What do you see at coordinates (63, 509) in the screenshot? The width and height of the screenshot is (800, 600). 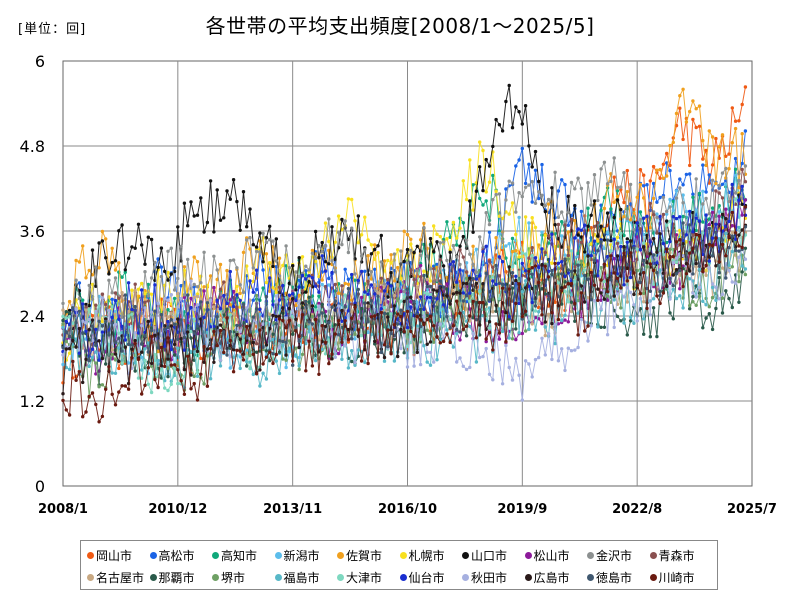 I see `x-tick-label: 2008/1` at bounding box center [63, 509].